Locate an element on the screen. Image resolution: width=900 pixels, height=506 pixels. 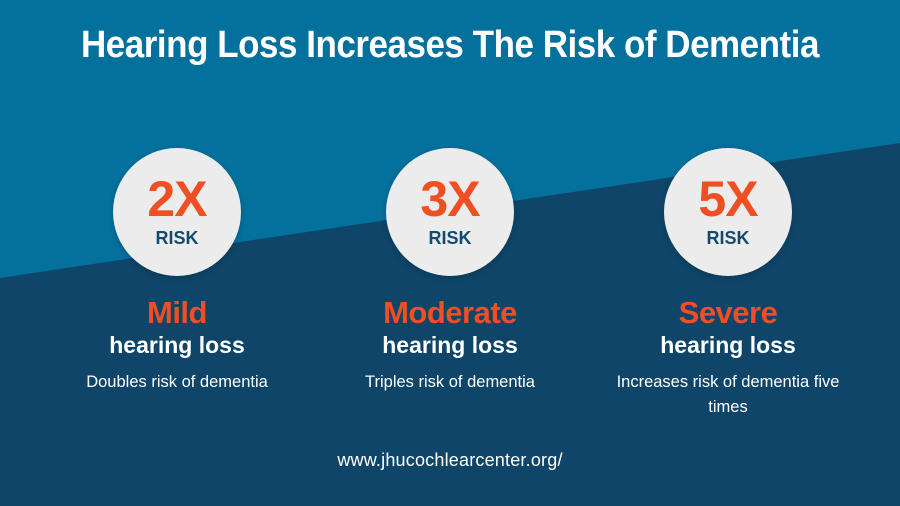
risk-badge: 3X RISK is located at coordinates (450, 212).